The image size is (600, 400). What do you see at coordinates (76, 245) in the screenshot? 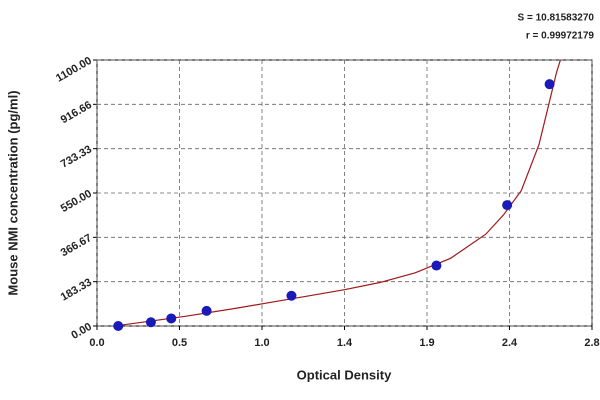
I see `y-tick-label: 366.67` at bounding box center [76, 245].